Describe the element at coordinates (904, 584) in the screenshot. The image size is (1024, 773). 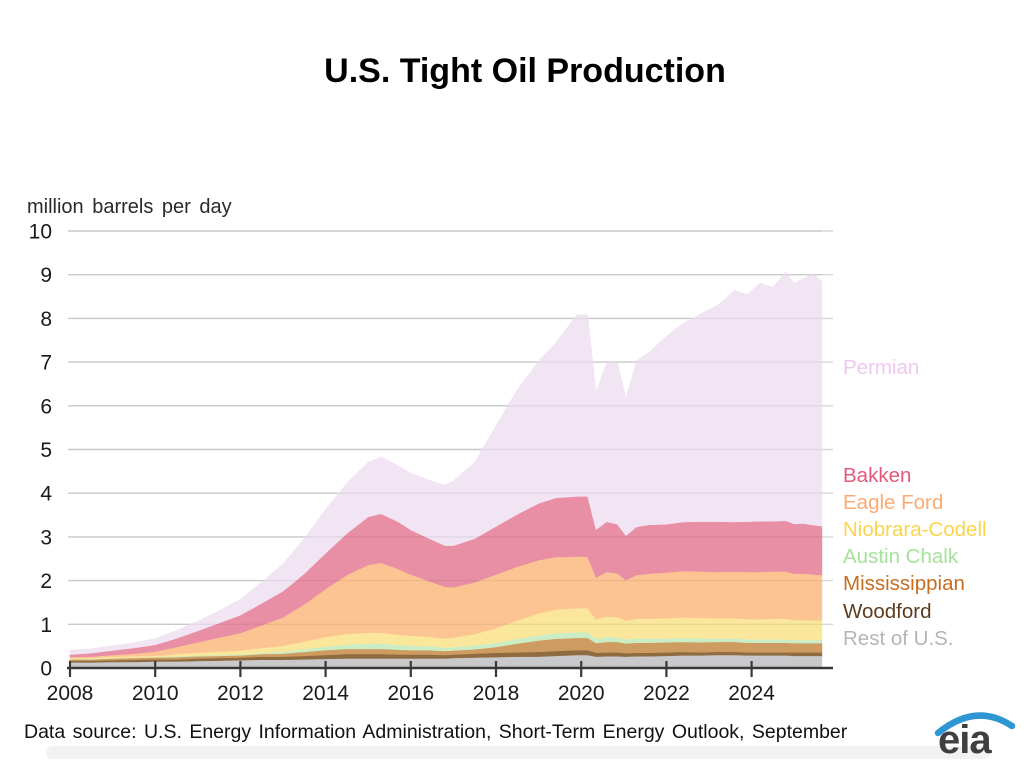
I see `legend-label-mississippian: Mississippian` at that location.